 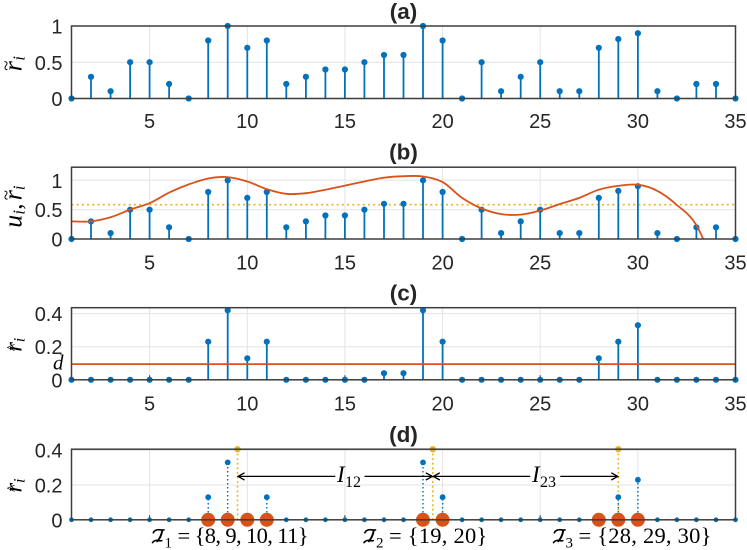 What do you see at coordinates (58, 363) in the screenshot?
I see `svg-text: d` at bounding box center [58, 363].